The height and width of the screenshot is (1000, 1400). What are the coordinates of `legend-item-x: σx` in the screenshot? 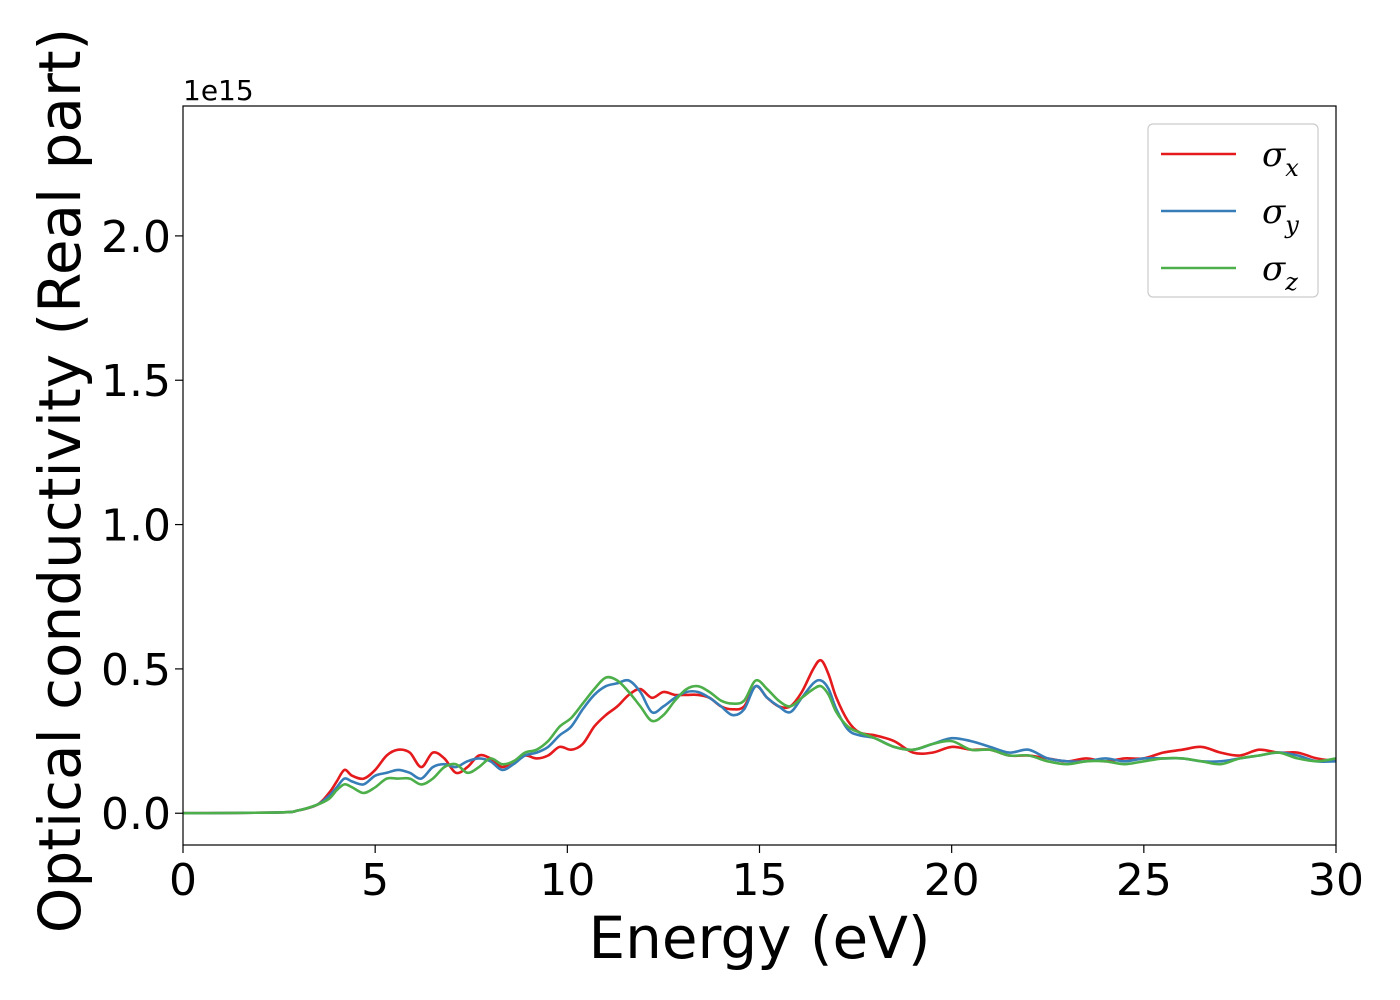 It's located at (1230, 158).